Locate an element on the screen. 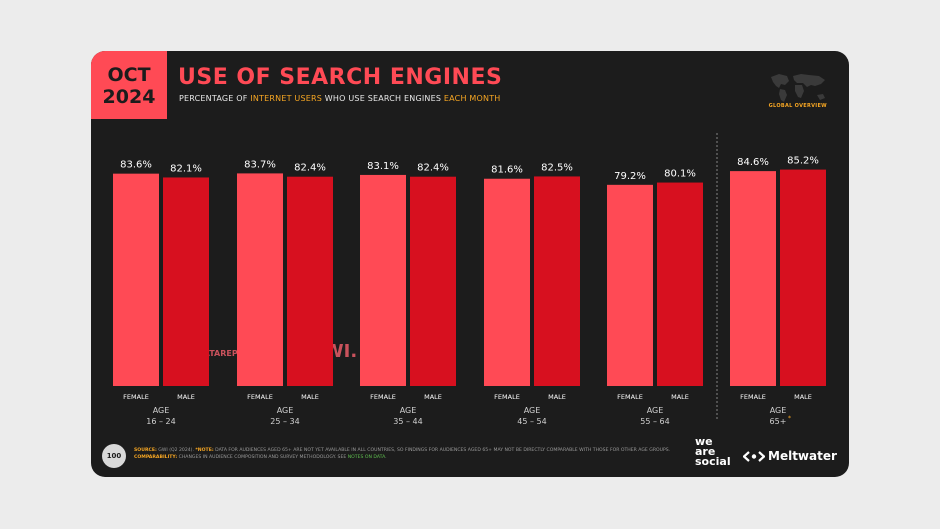 This screenshot has height=529, width=940. meltwater-icon is located at coordinates (754, 456).